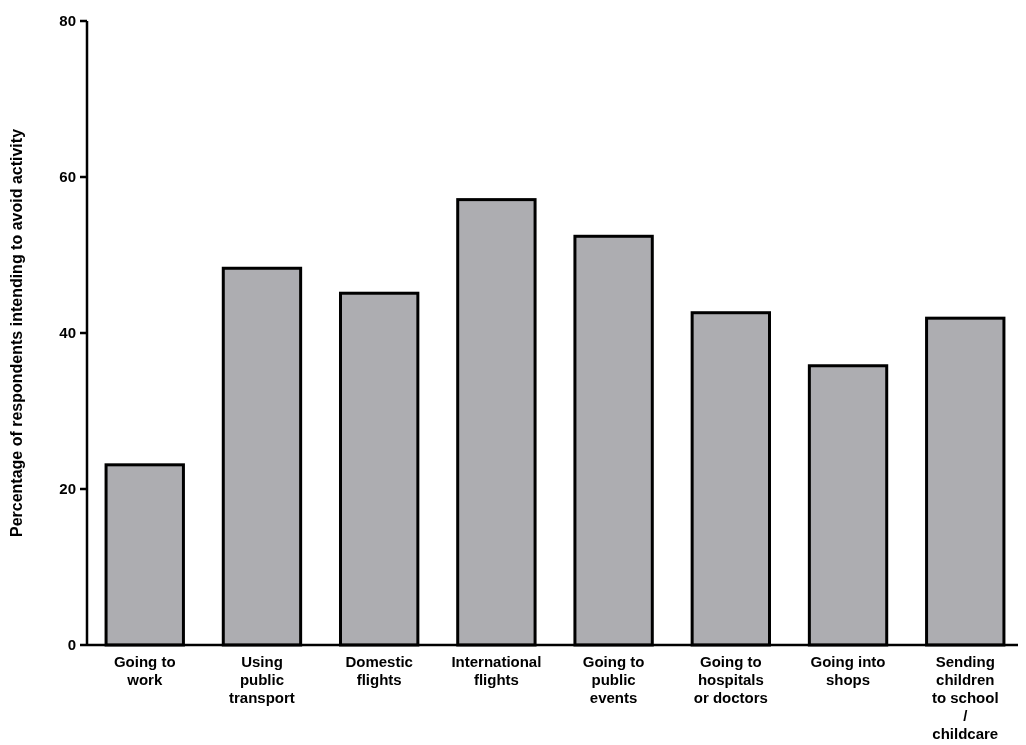 This screenshot has height=745, width=1026. I want to click on y-tick-label: 40, so click(67, 333).